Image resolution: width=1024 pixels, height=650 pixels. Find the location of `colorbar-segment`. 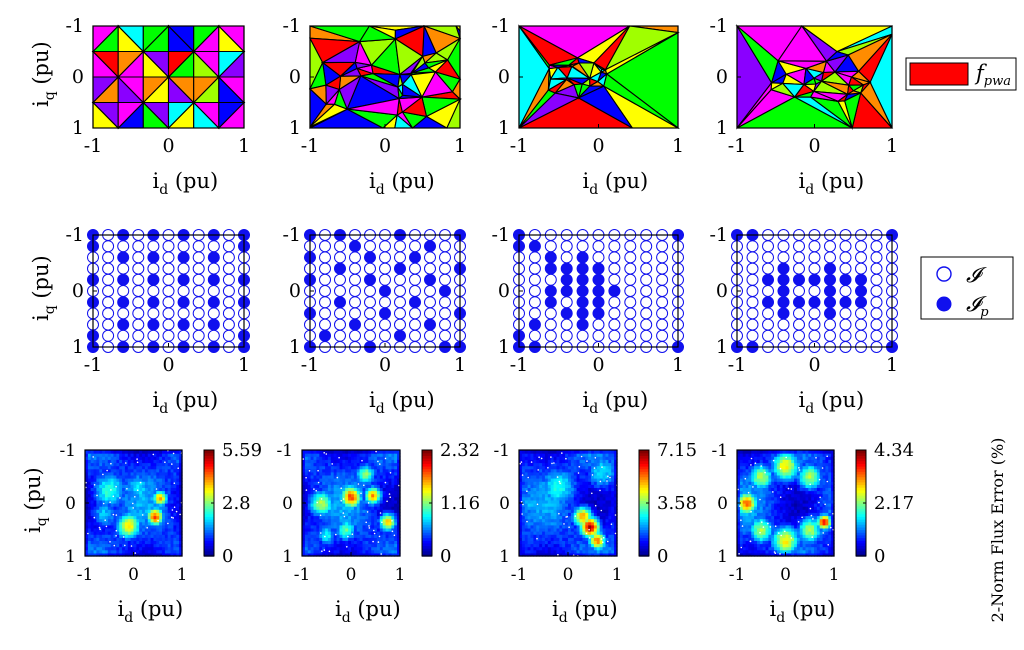

colorbar-segment is located at coordinates (644, 481).